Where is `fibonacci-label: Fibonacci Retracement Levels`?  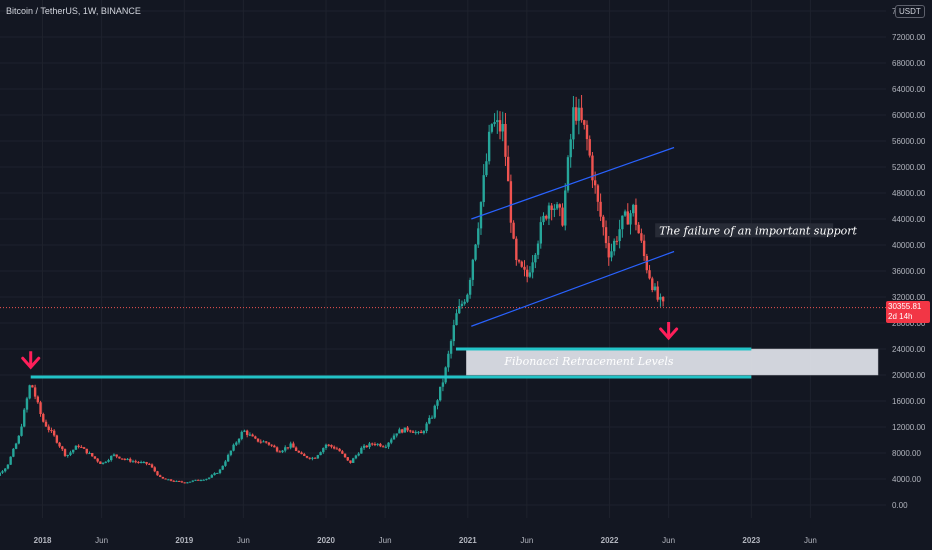
fibonacci-label: Fibonacci Retracement Levels is located at coordinates (588, 361).